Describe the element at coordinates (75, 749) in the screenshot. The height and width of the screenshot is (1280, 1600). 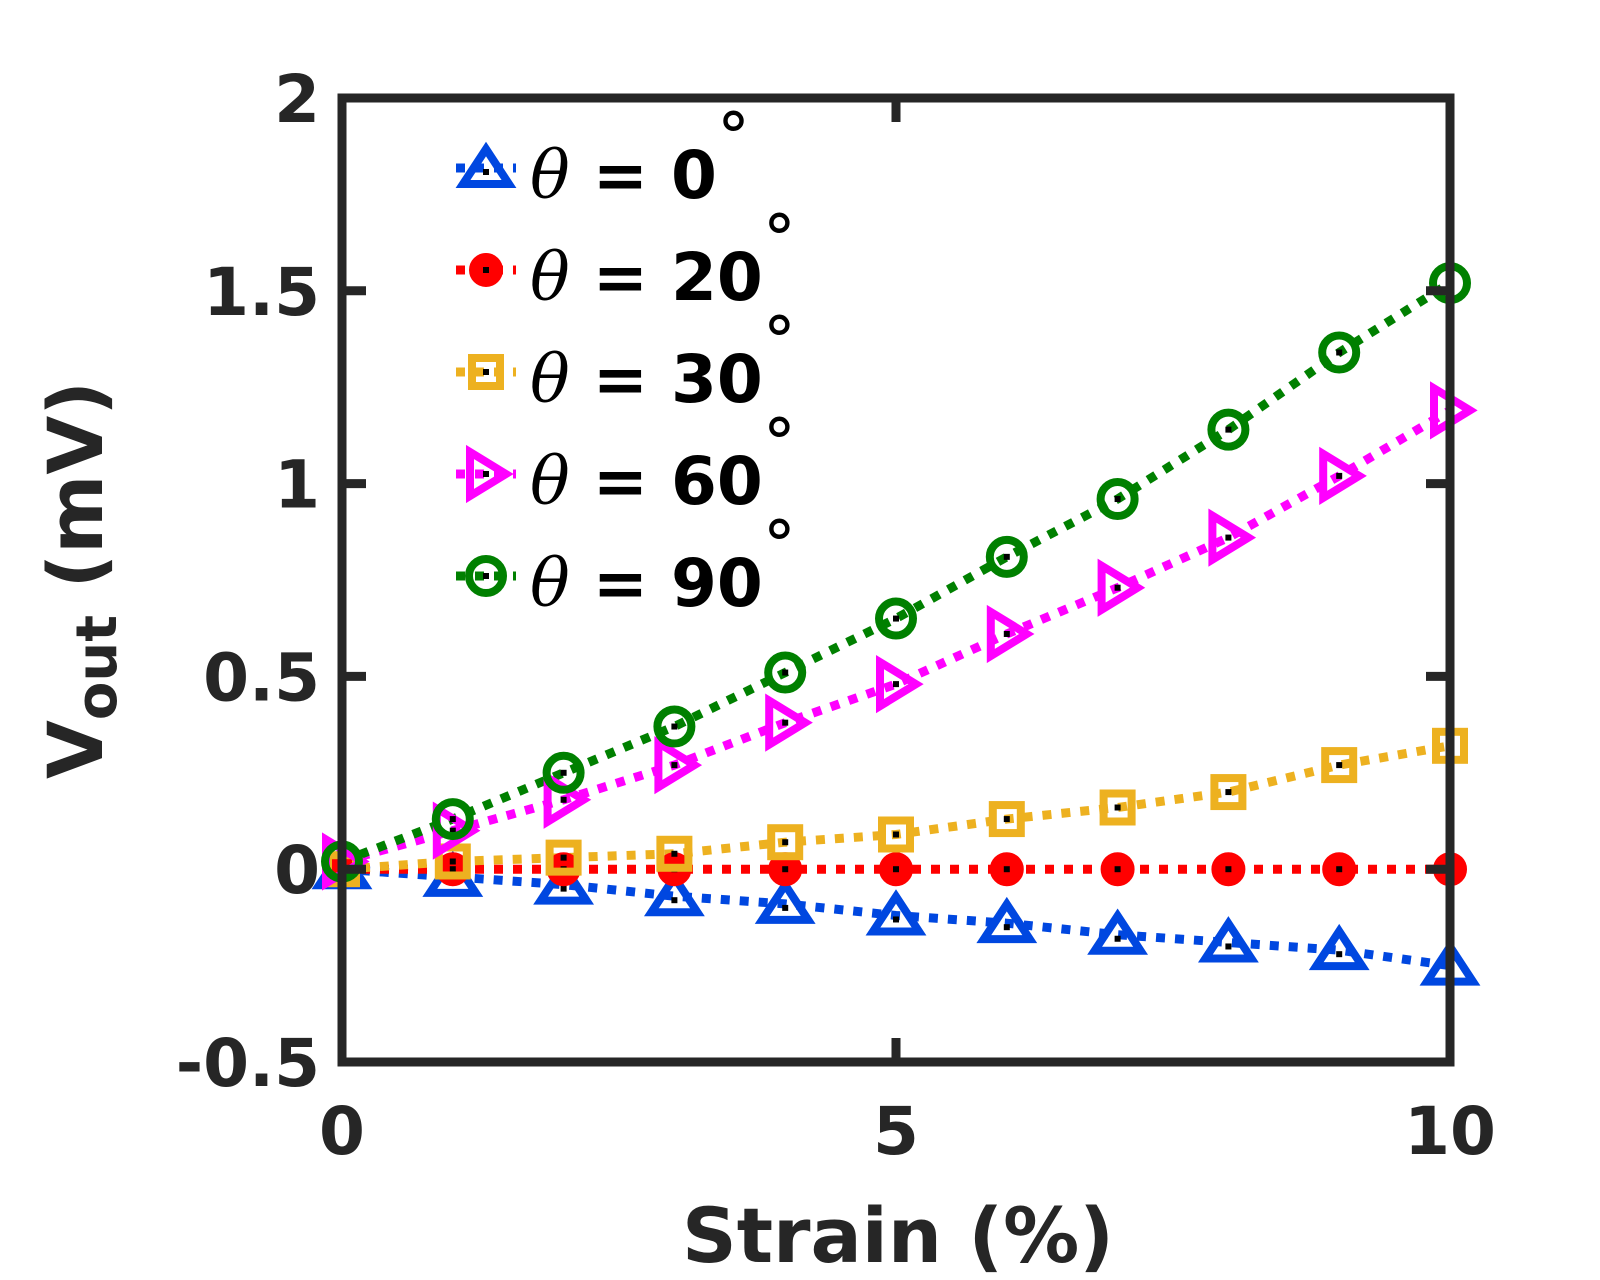
I see `y-axis-label-main: V` at that location.